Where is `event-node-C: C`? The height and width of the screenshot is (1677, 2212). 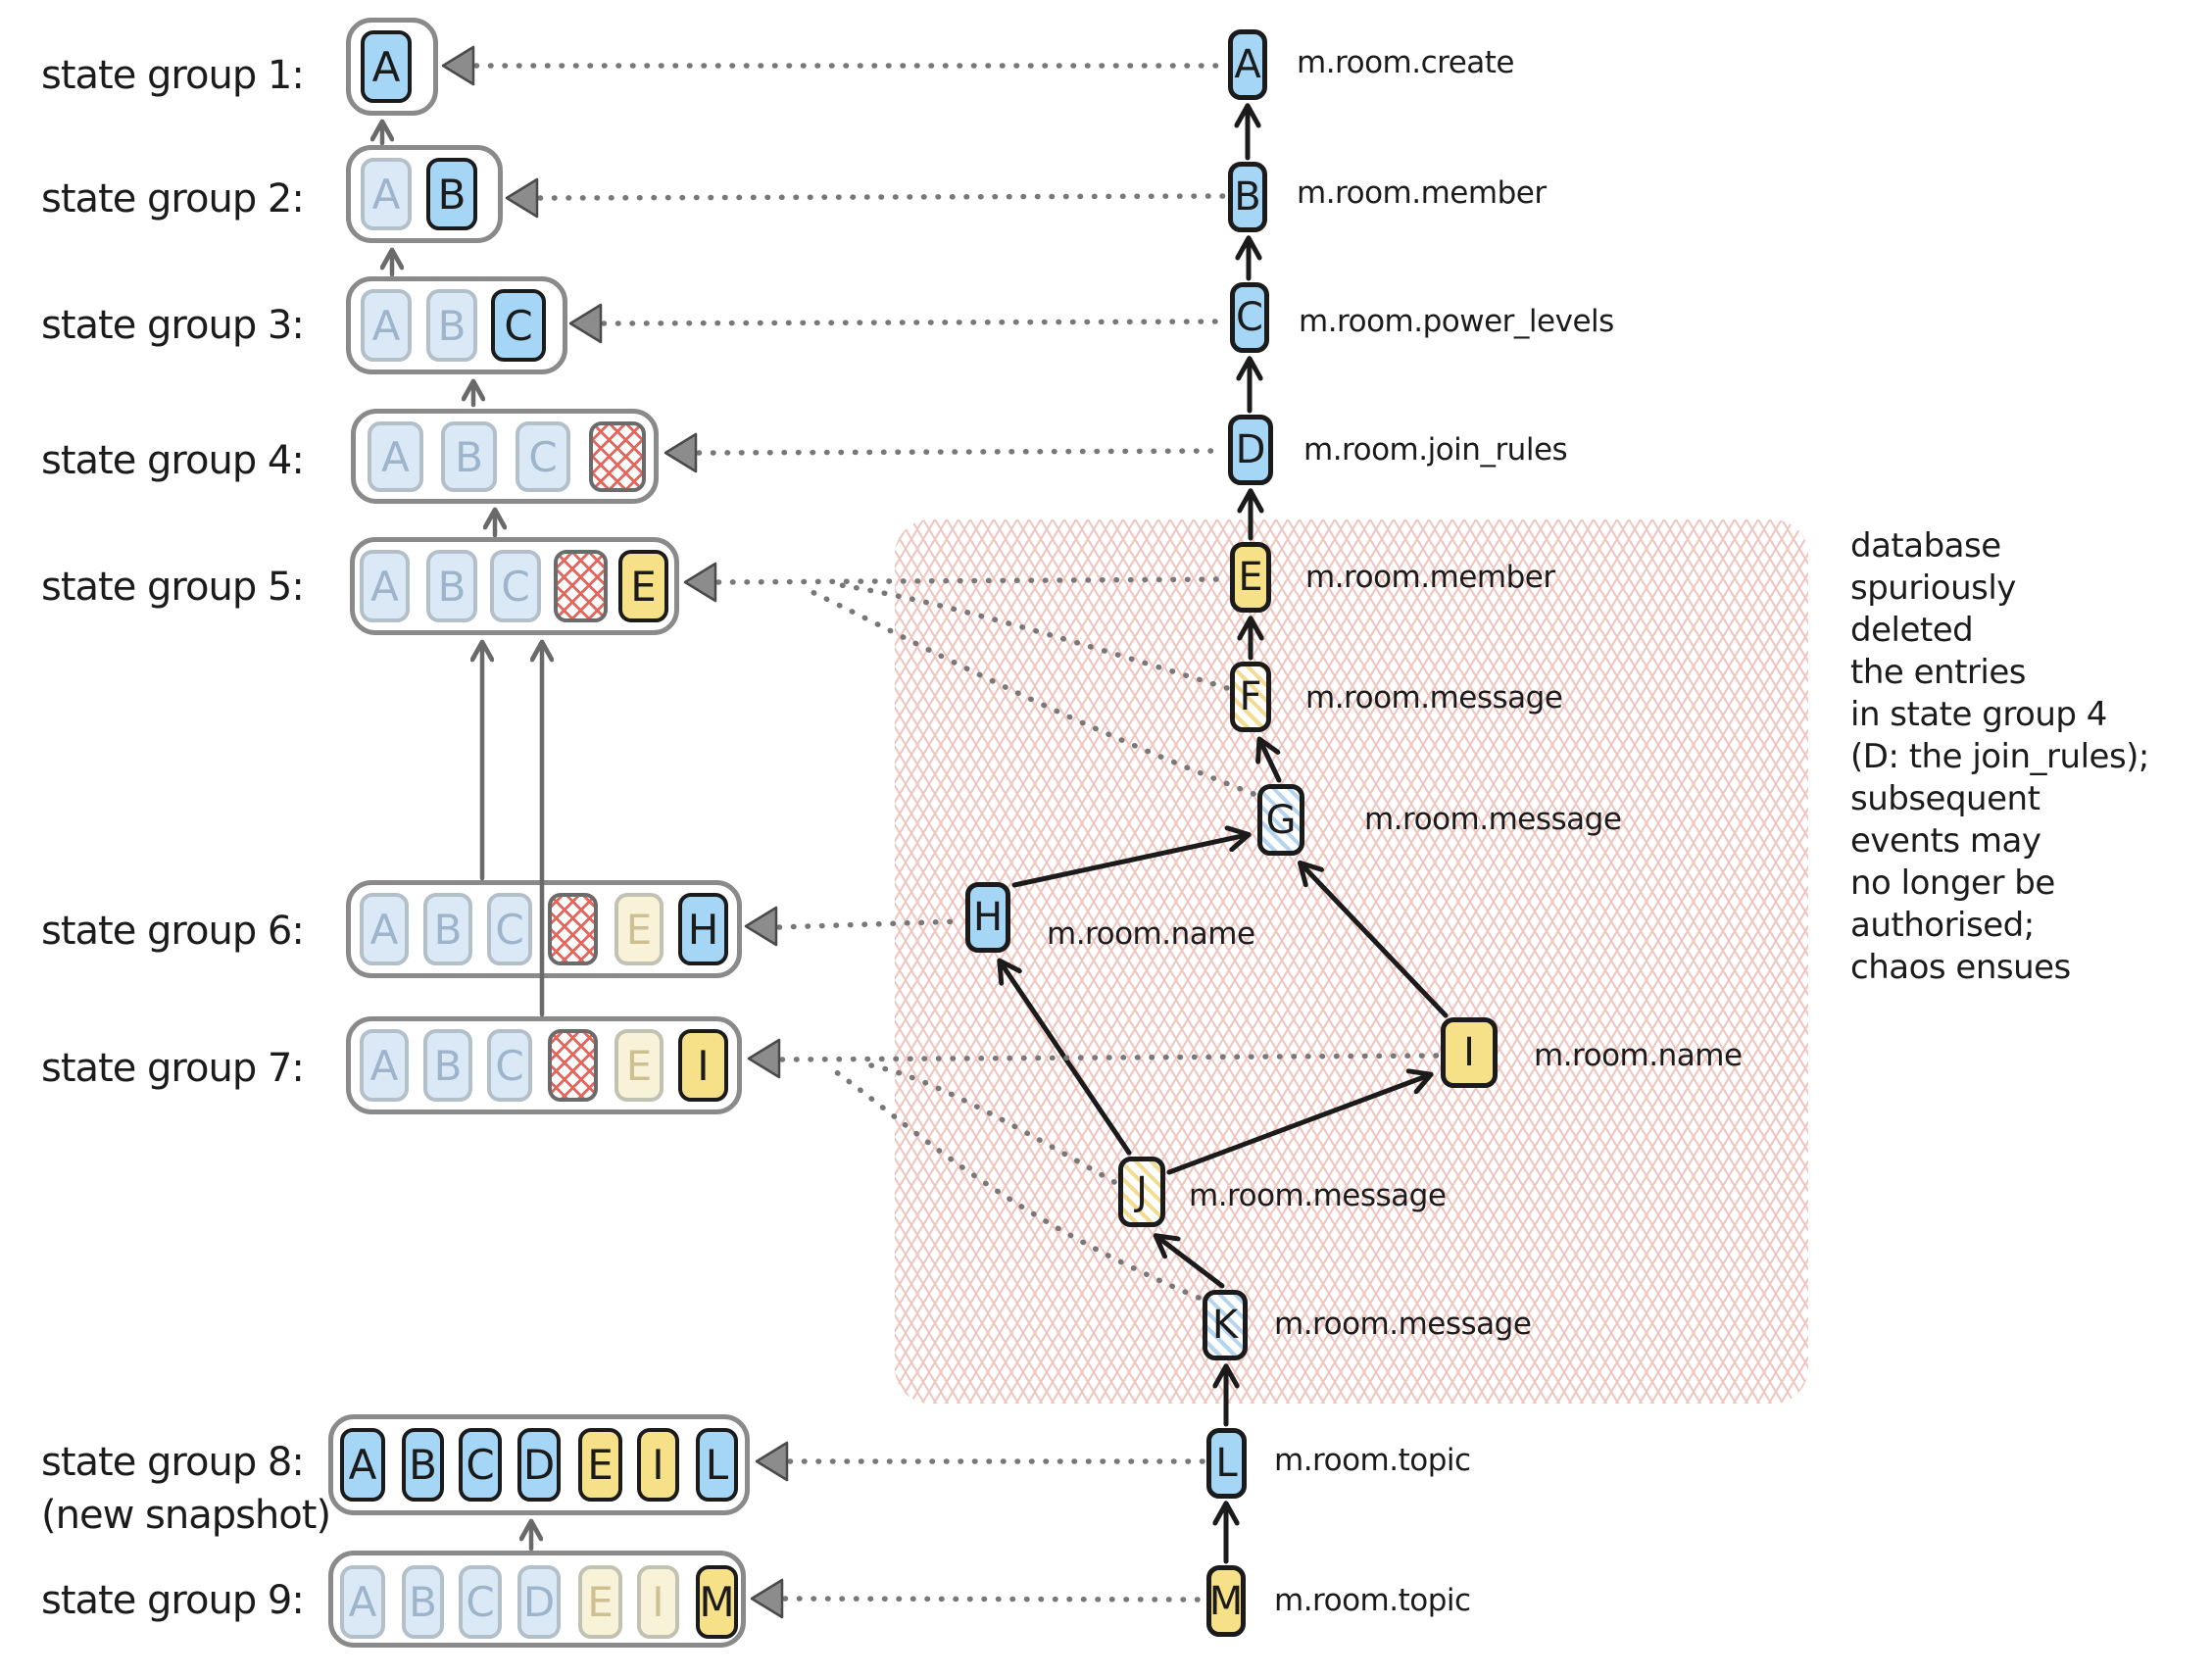 event-node-C: C is located at coordinates (1249, 317).